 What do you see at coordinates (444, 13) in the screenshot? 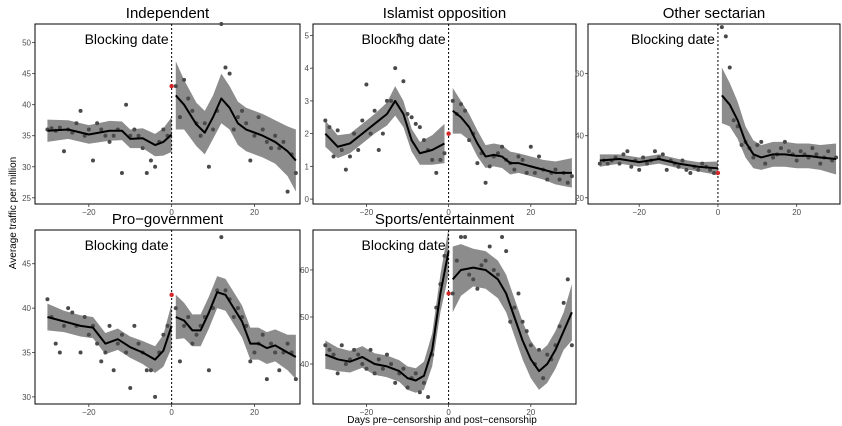
I see `panel-title: Islamist opposition` at bounding box center [444, 13].